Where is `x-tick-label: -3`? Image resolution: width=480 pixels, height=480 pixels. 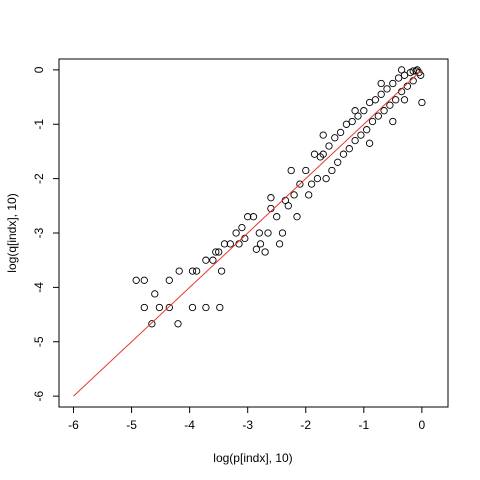 x-tick-label: -3 is located at coordinates (247, 425).